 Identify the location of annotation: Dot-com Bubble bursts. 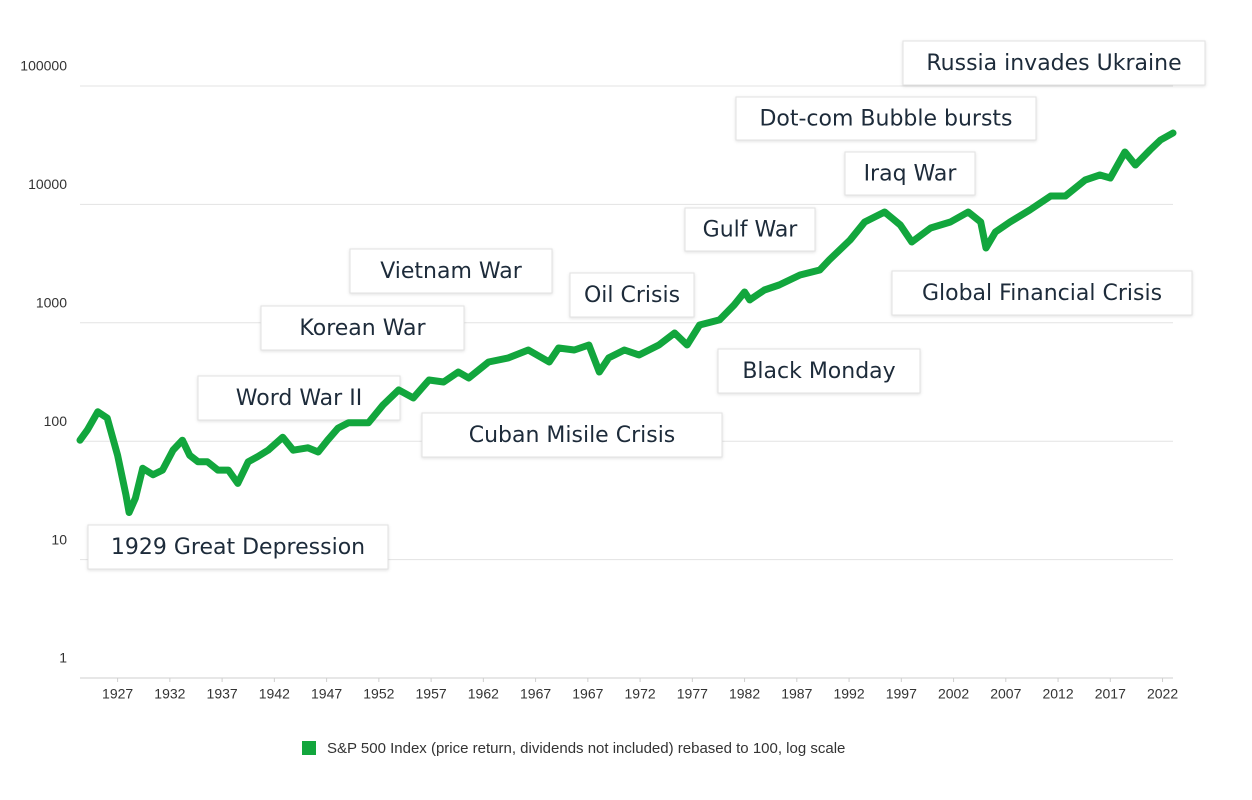
(886, 118).